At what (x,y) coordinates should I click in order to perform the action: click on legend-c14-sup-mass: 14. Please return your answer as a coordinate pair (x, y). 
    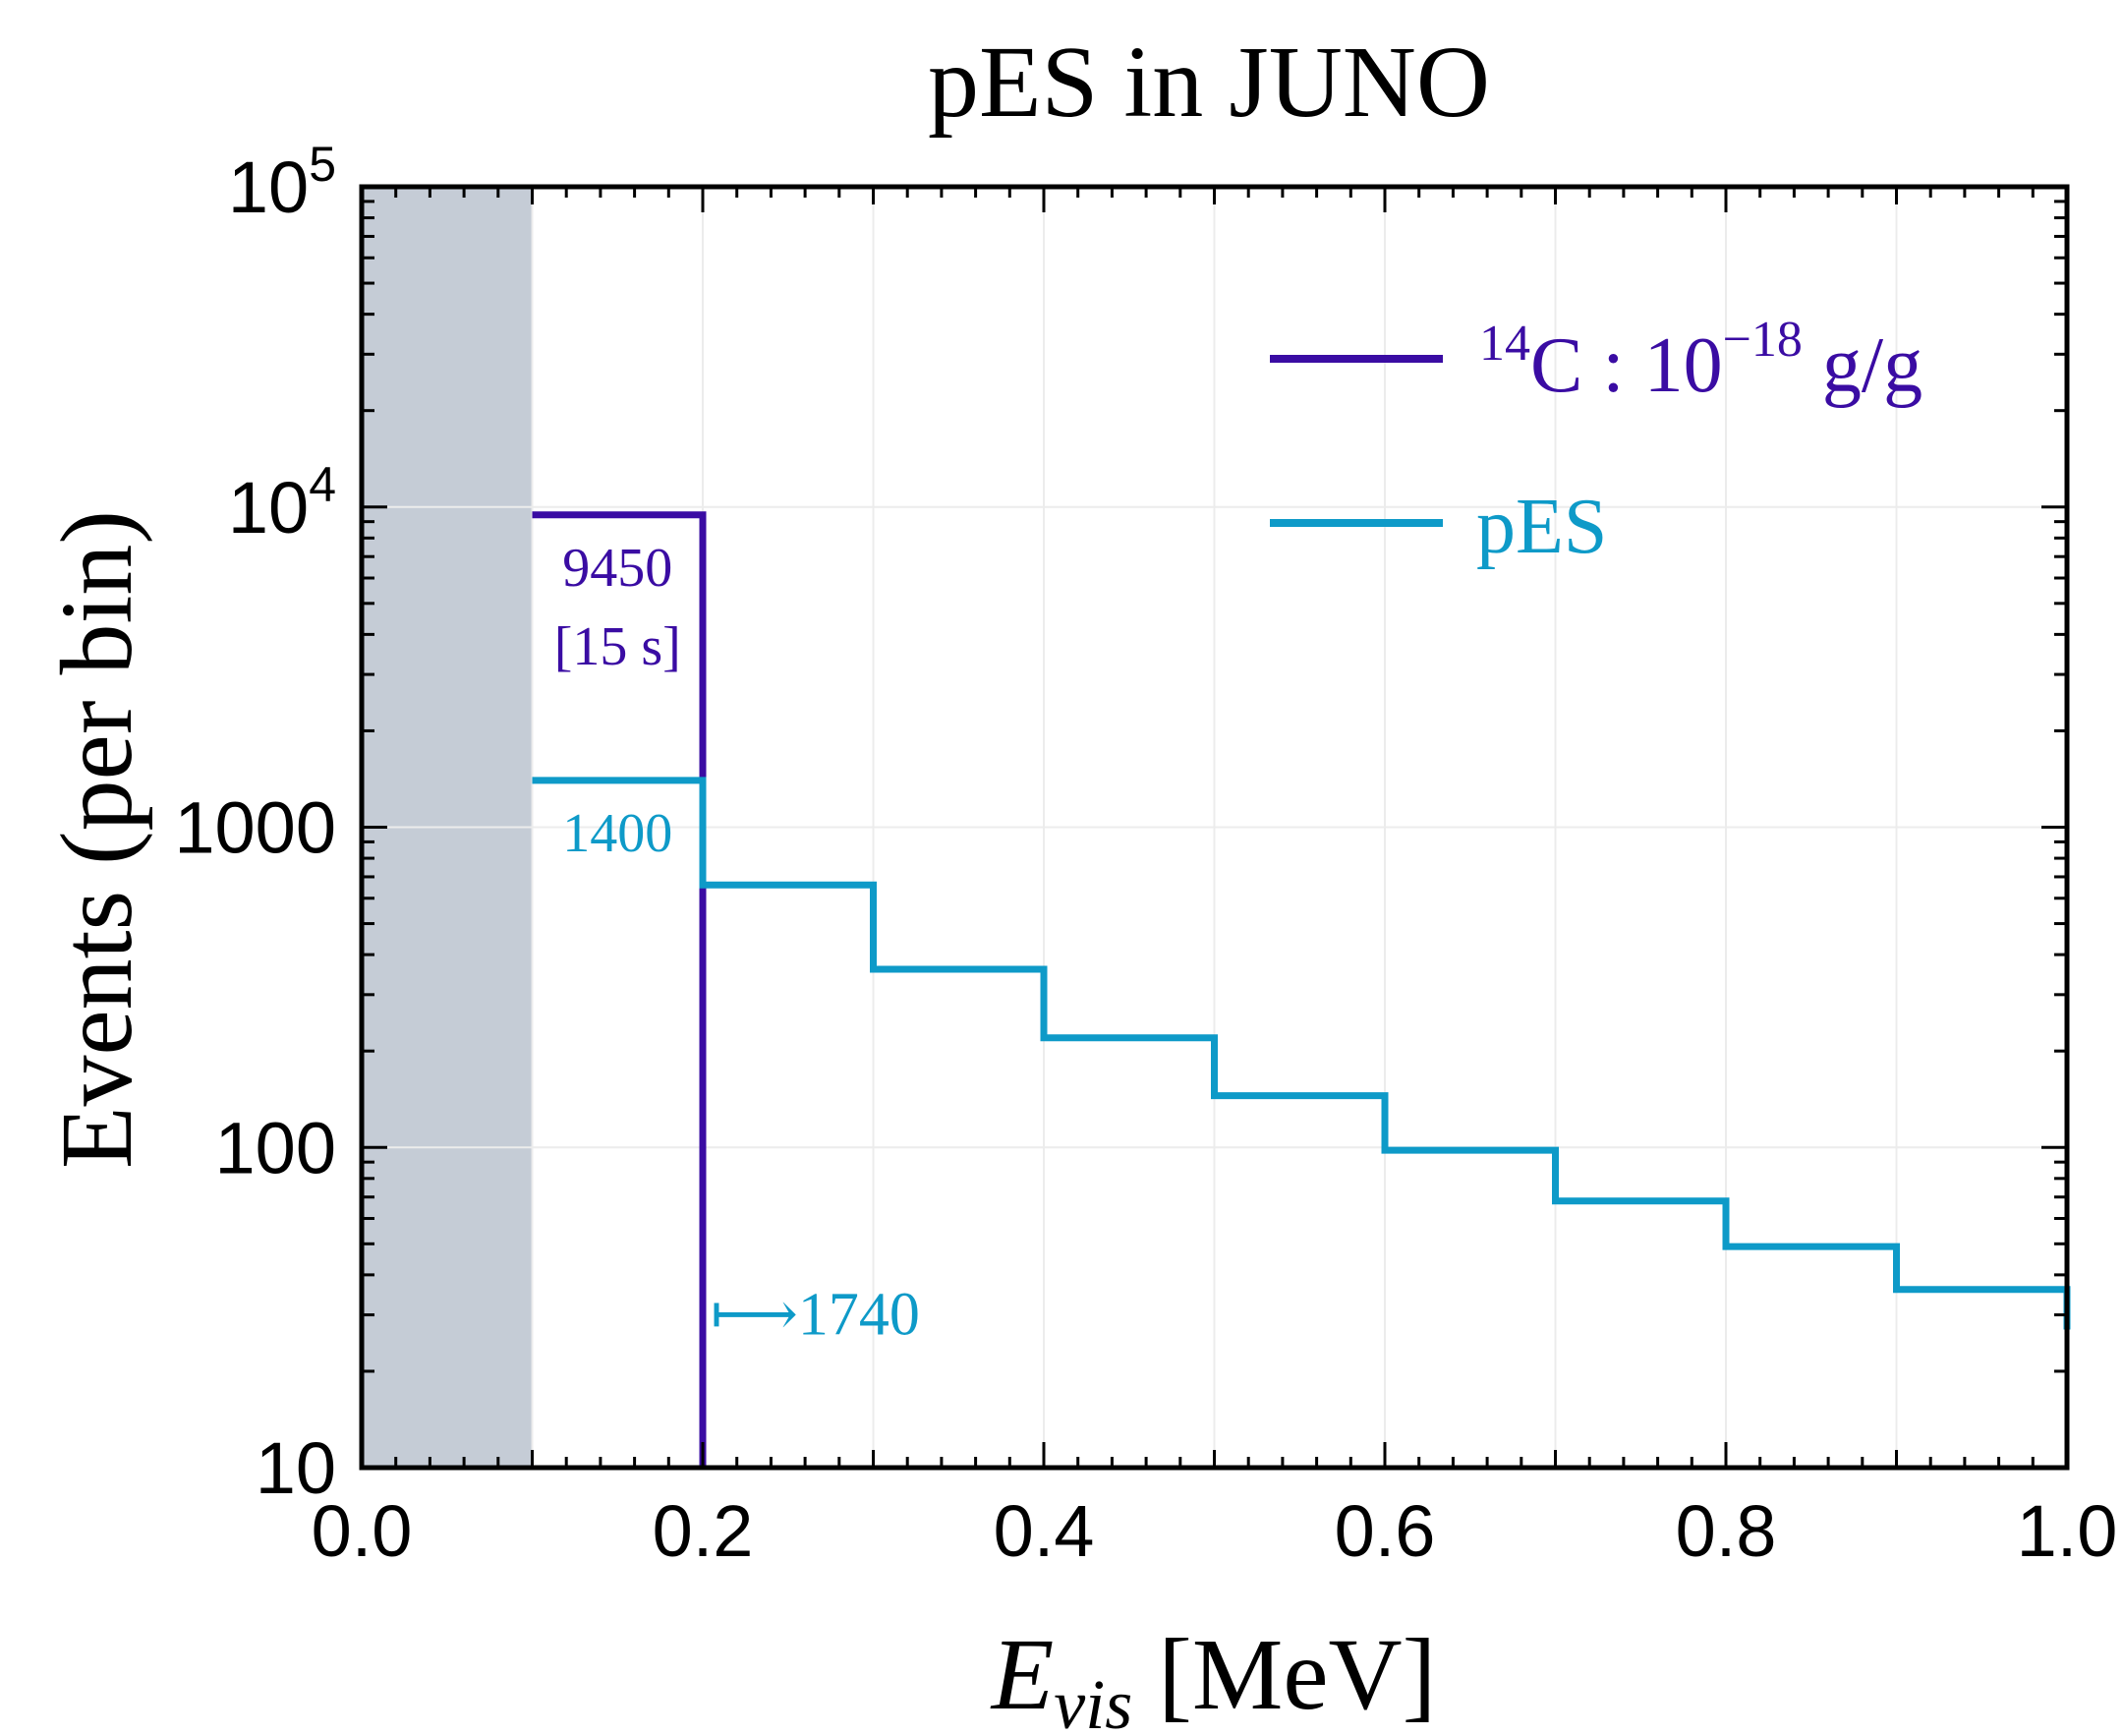
    Looking at the image, I should click on (1504, 344).